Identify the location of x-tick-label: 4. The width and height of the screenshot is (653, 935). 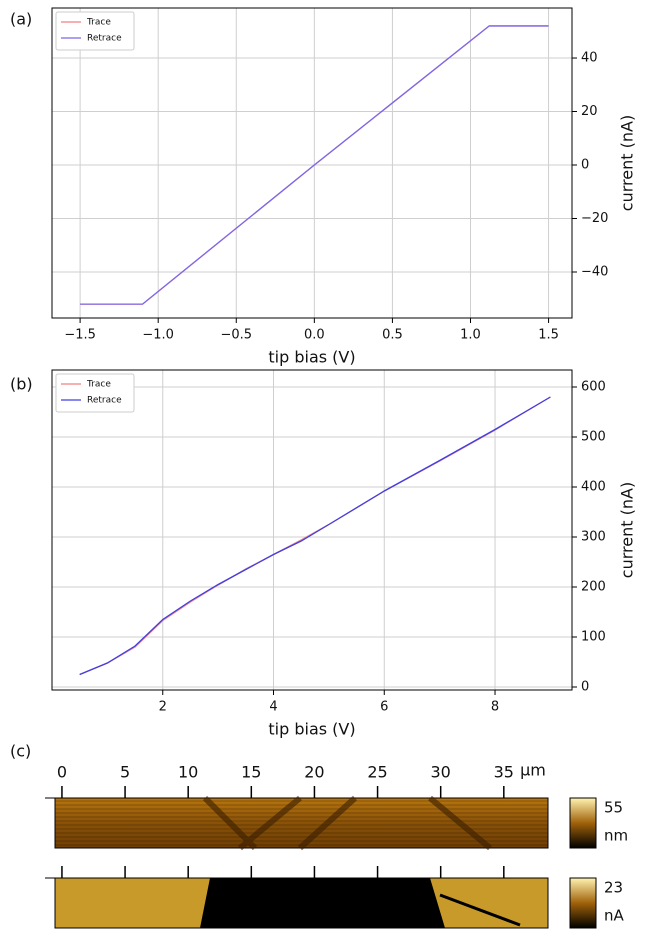
(273, 707).